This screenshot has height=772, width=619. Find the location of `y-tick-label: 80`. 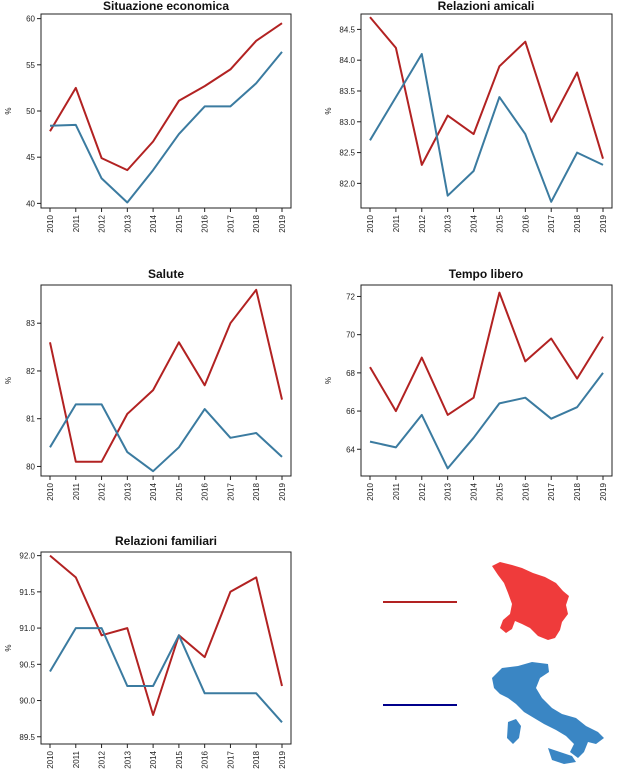

y-tick-label: 80 is located at coordinates (30, 466).